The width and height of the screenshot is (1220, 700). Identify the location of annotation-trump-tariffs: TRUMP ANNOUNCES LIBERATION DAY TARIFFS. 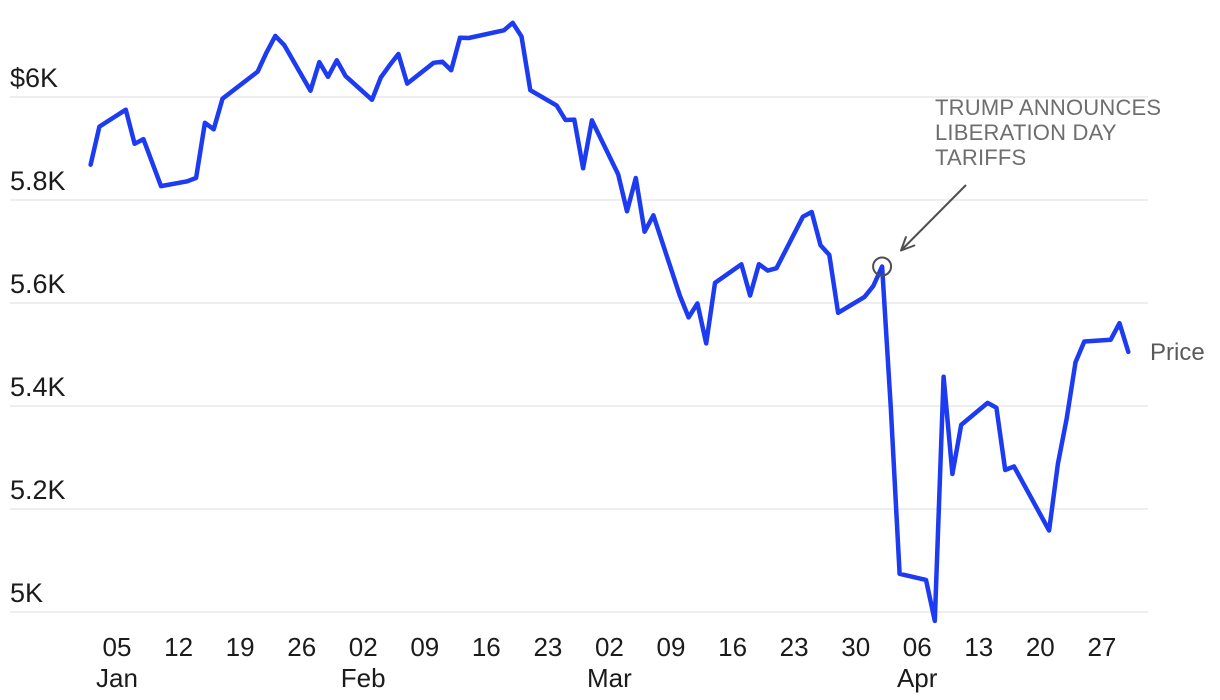
(1060, 132).